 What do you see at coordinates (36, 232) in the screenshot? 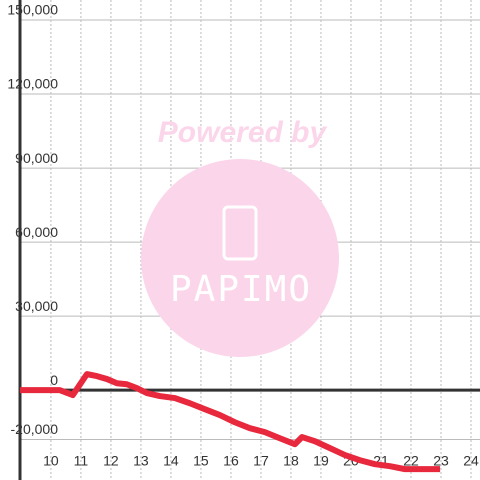
I see `y-tick-label: 60,000` at bounding box center [36, 232].